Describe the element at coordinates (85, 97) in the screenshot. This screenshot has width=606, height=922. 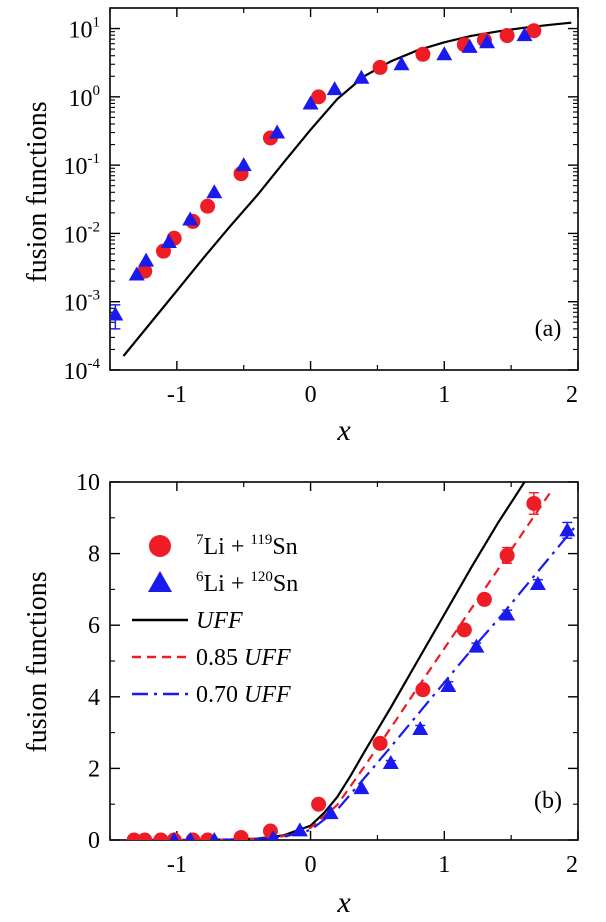
I see `y-tick-label: 10⁰` at that location.